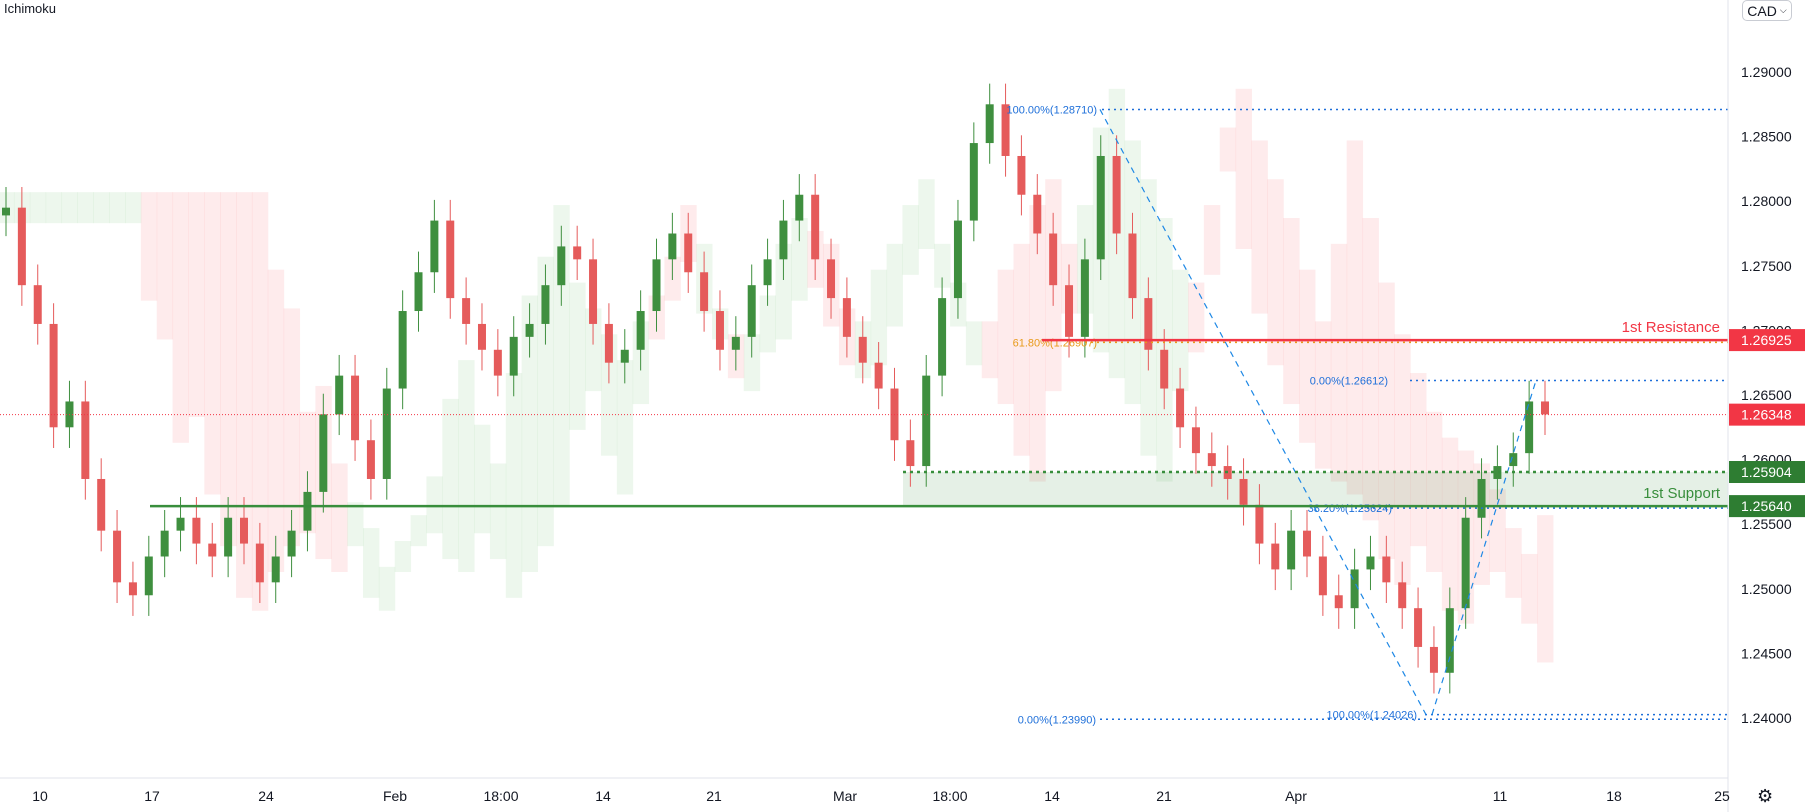 The height and width of the screenshot is (812, 1805). Describe the element at coordinates (1765, 796) in the screenshot. I see `gear-icon: ⚙` at that location.